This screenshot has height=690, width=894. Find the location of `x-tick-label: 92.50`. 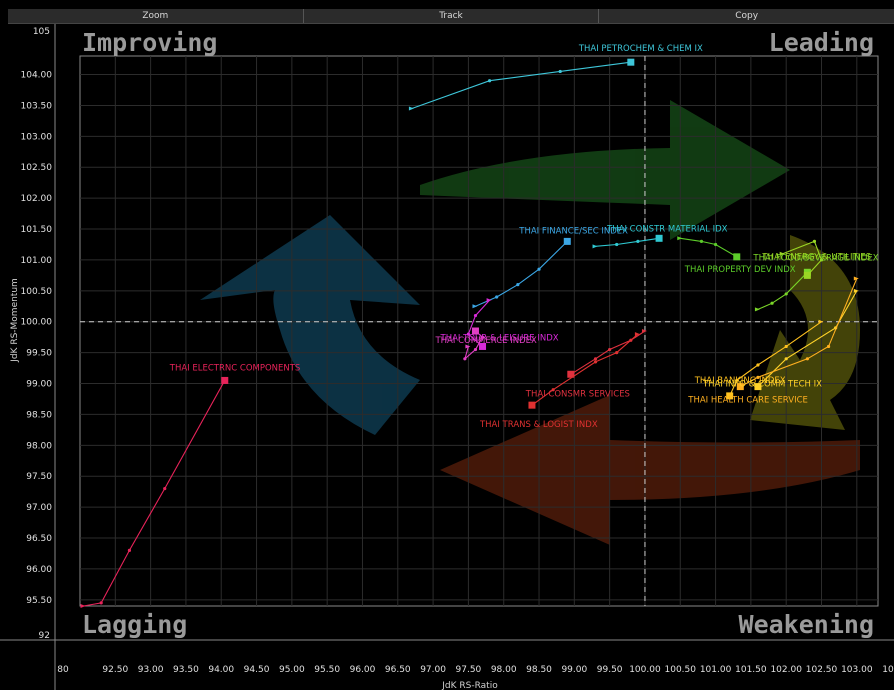

x-tick-label: 92.50 is located at coordinates (115, 670).